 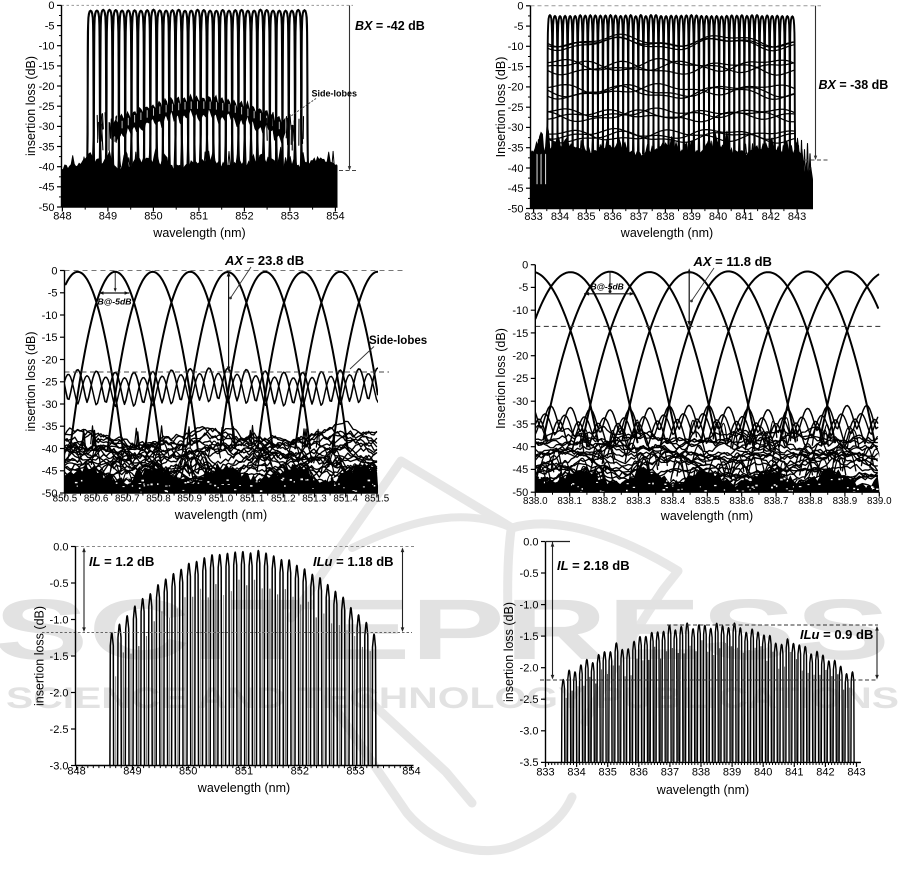 I want to click on svg-text: 838.8, so click(x=810, y=501).